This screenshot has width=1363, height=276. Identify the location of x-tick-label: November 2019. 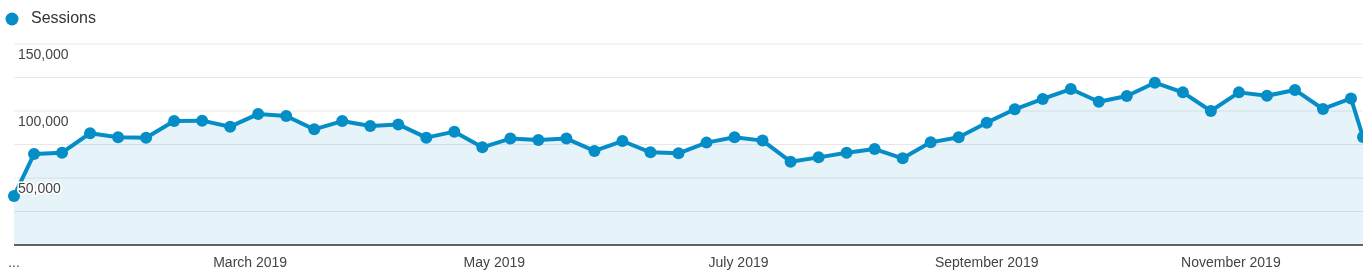
(1231, 262).